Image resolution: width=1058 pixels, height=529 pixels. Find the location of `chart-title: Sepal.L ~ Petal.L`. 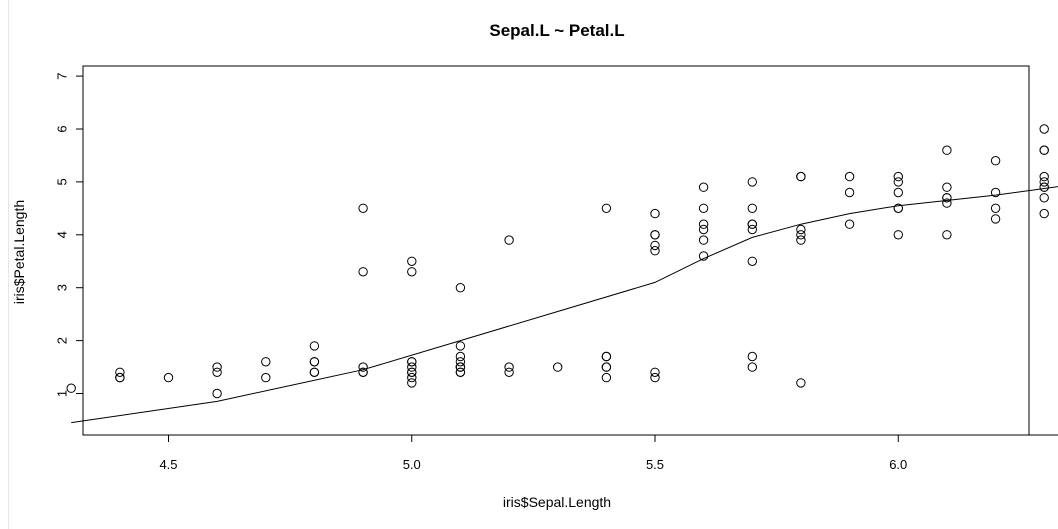

chart-title: Sepal.L ~ Petal.L is located at coordinates (556, 30).